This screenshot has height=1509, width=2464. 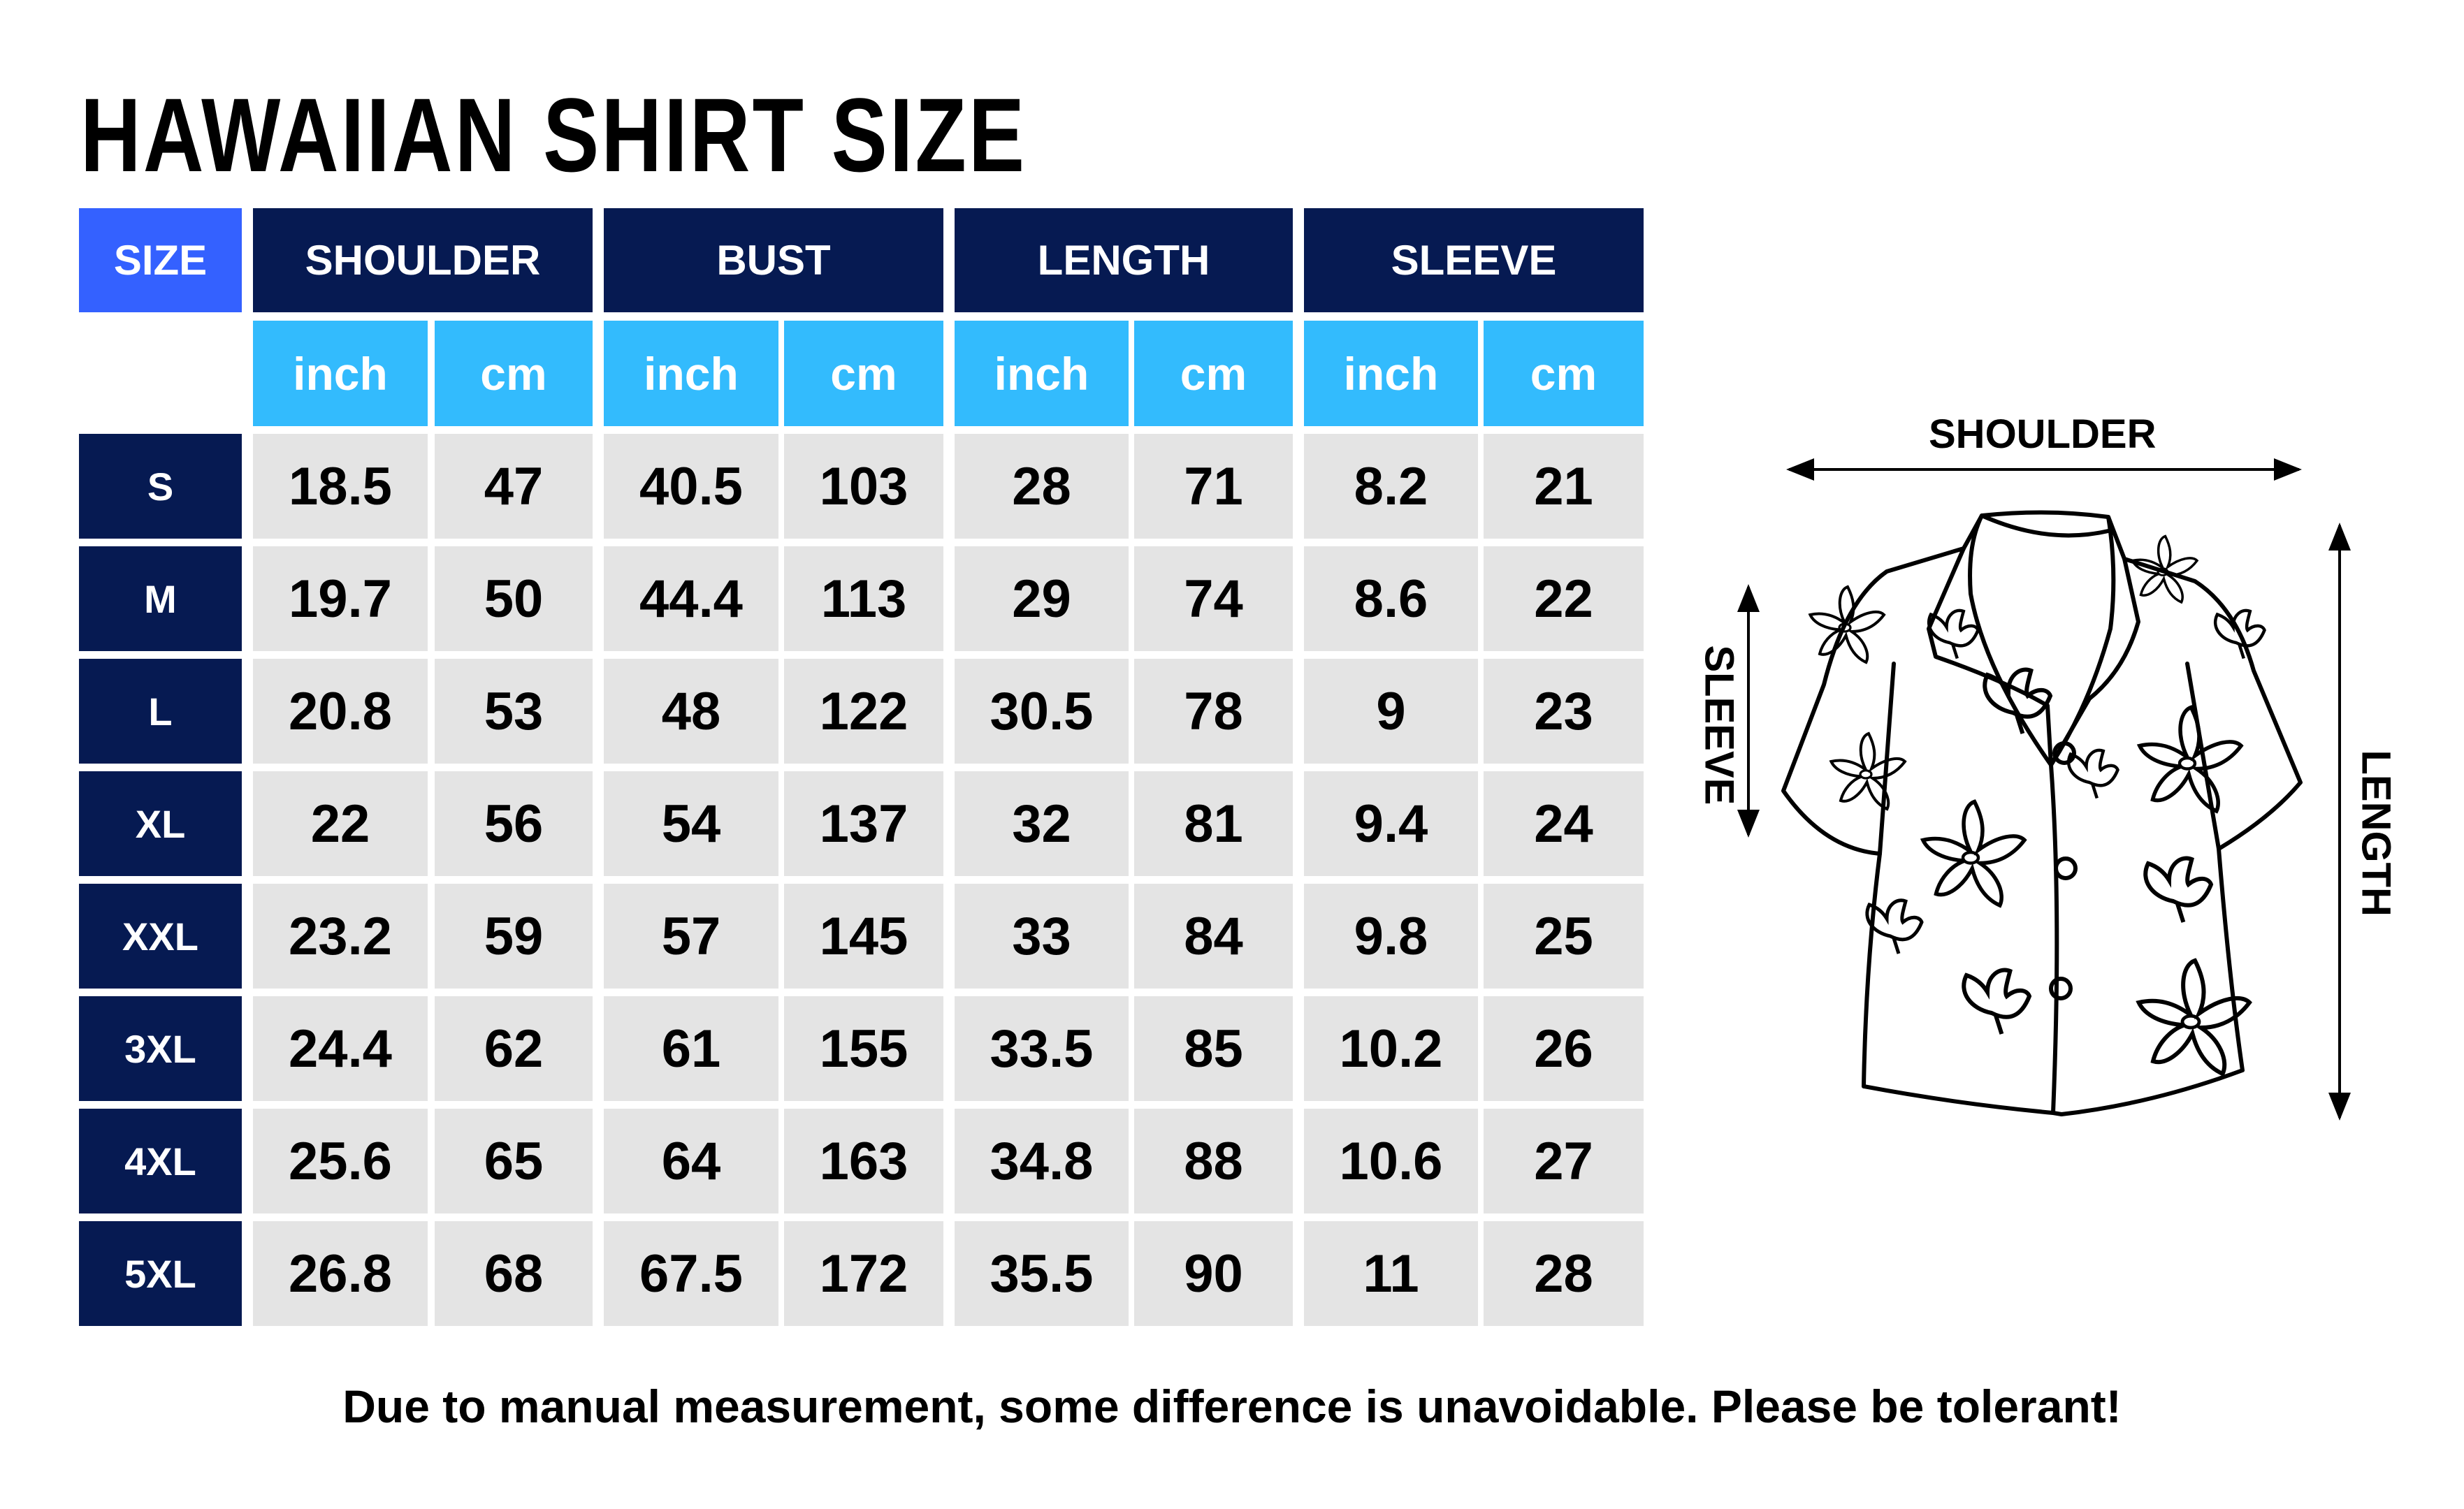 I want to click on measurement-cell: 24, so click(x=1564, y=823).